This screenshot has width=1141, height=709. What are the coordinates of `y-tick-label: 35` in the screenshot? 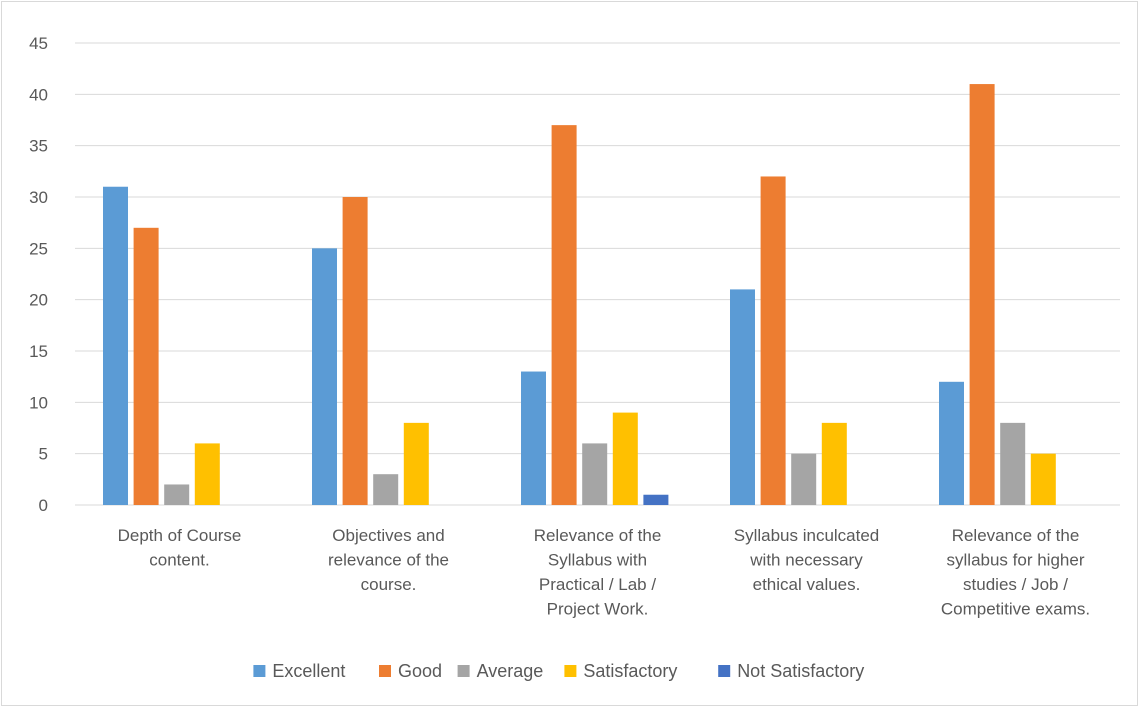 It's located at (38, 146).